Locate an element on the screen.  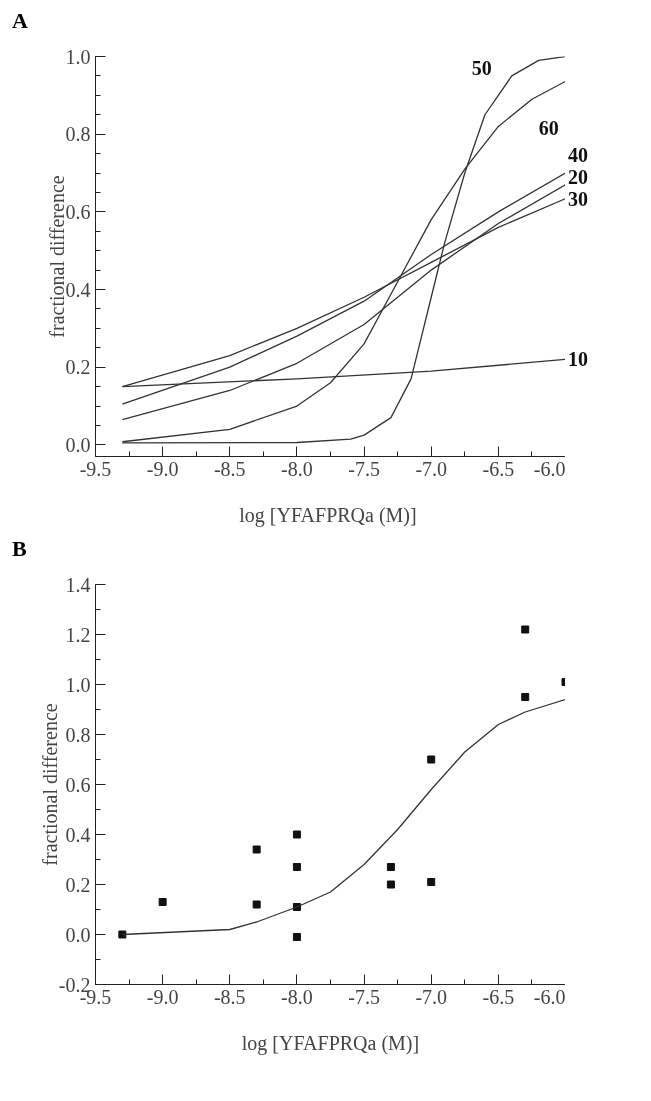
chart-title: B is located at coordinates (19, 549).